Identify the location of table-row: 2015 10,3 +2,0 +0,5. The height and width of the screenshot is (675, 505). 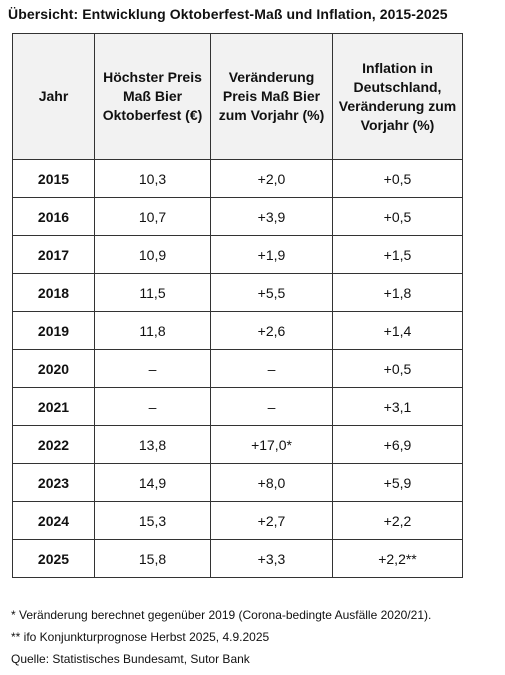
(237, 178).